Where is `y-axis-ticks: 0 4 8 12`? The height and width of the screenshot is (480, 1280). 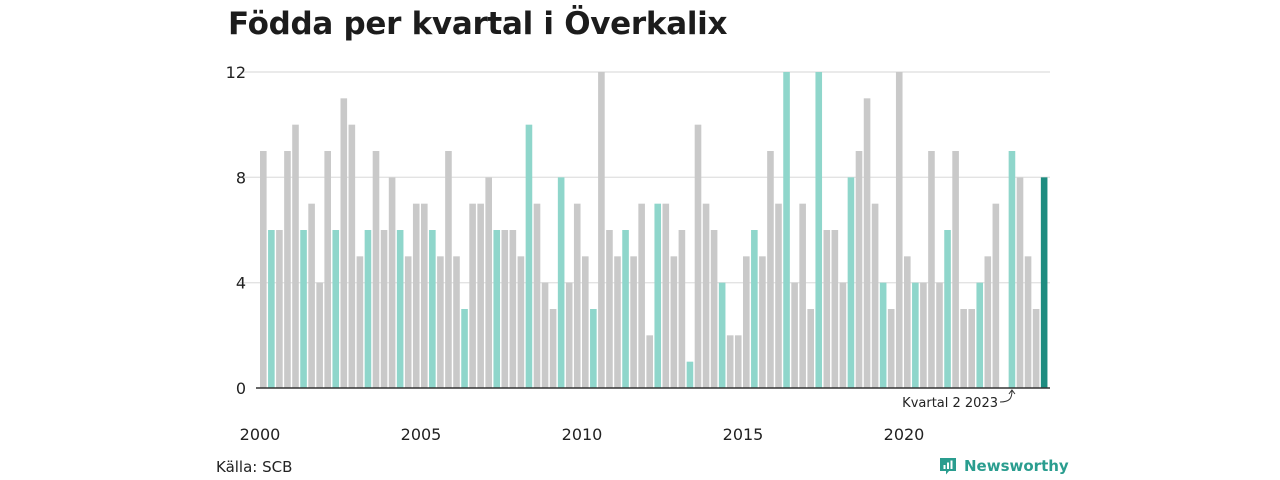 y-axis-ticks: 0 4 8 12 is located at coordinates (236, 230).